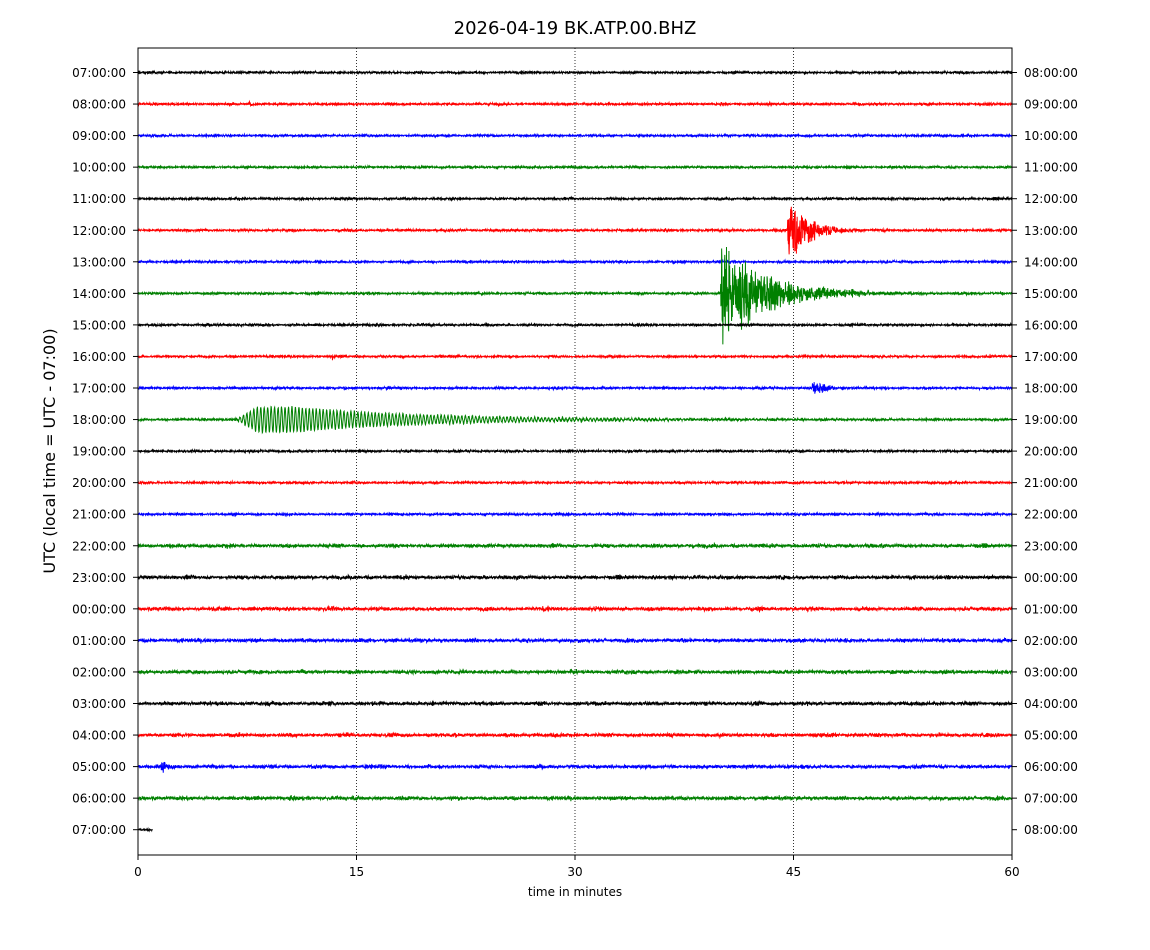  I want to click on right-time-label: 17:00:00, so click(1051, 357).